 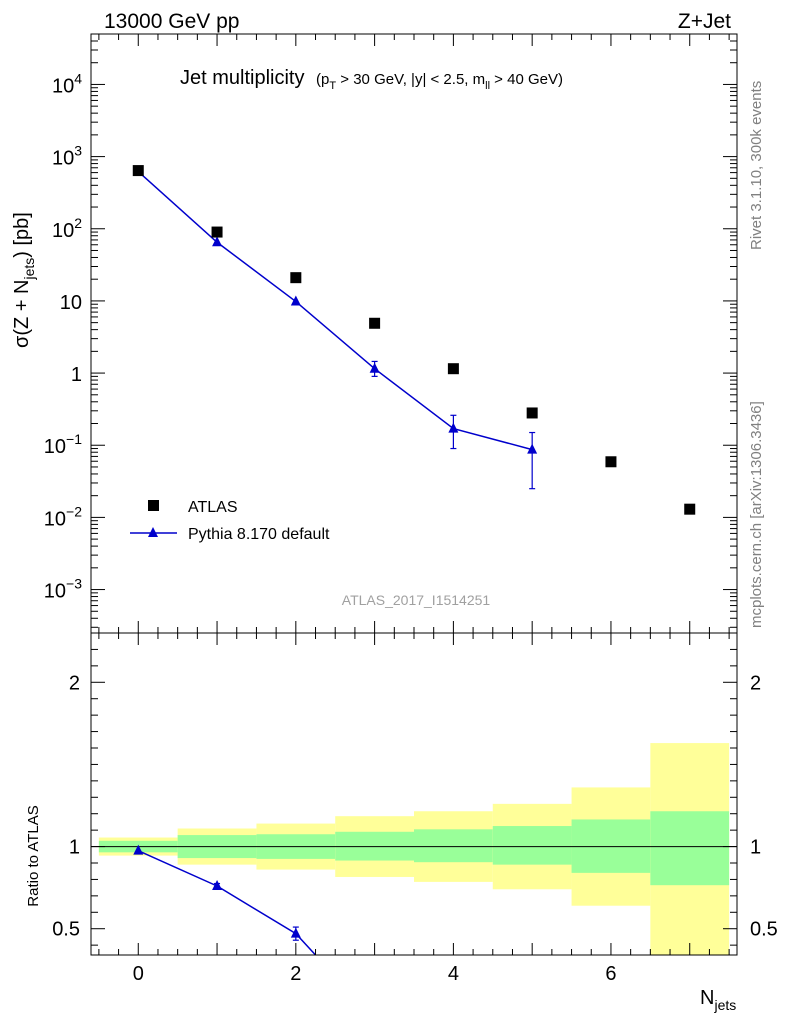 I want to click on x-axis-title: Njets, so click(x=718, y=1000).